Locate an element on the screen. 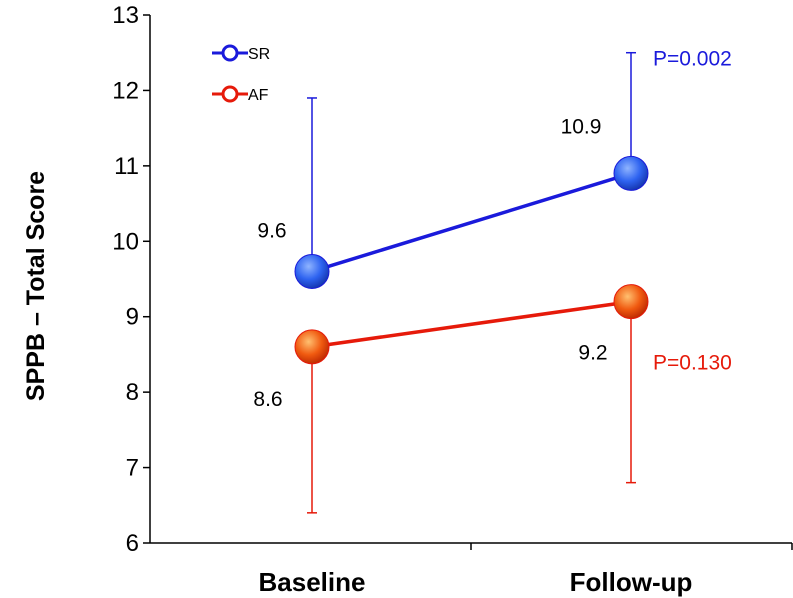  p-value-sr: P=0.002 is located at coordinates (692, 59).